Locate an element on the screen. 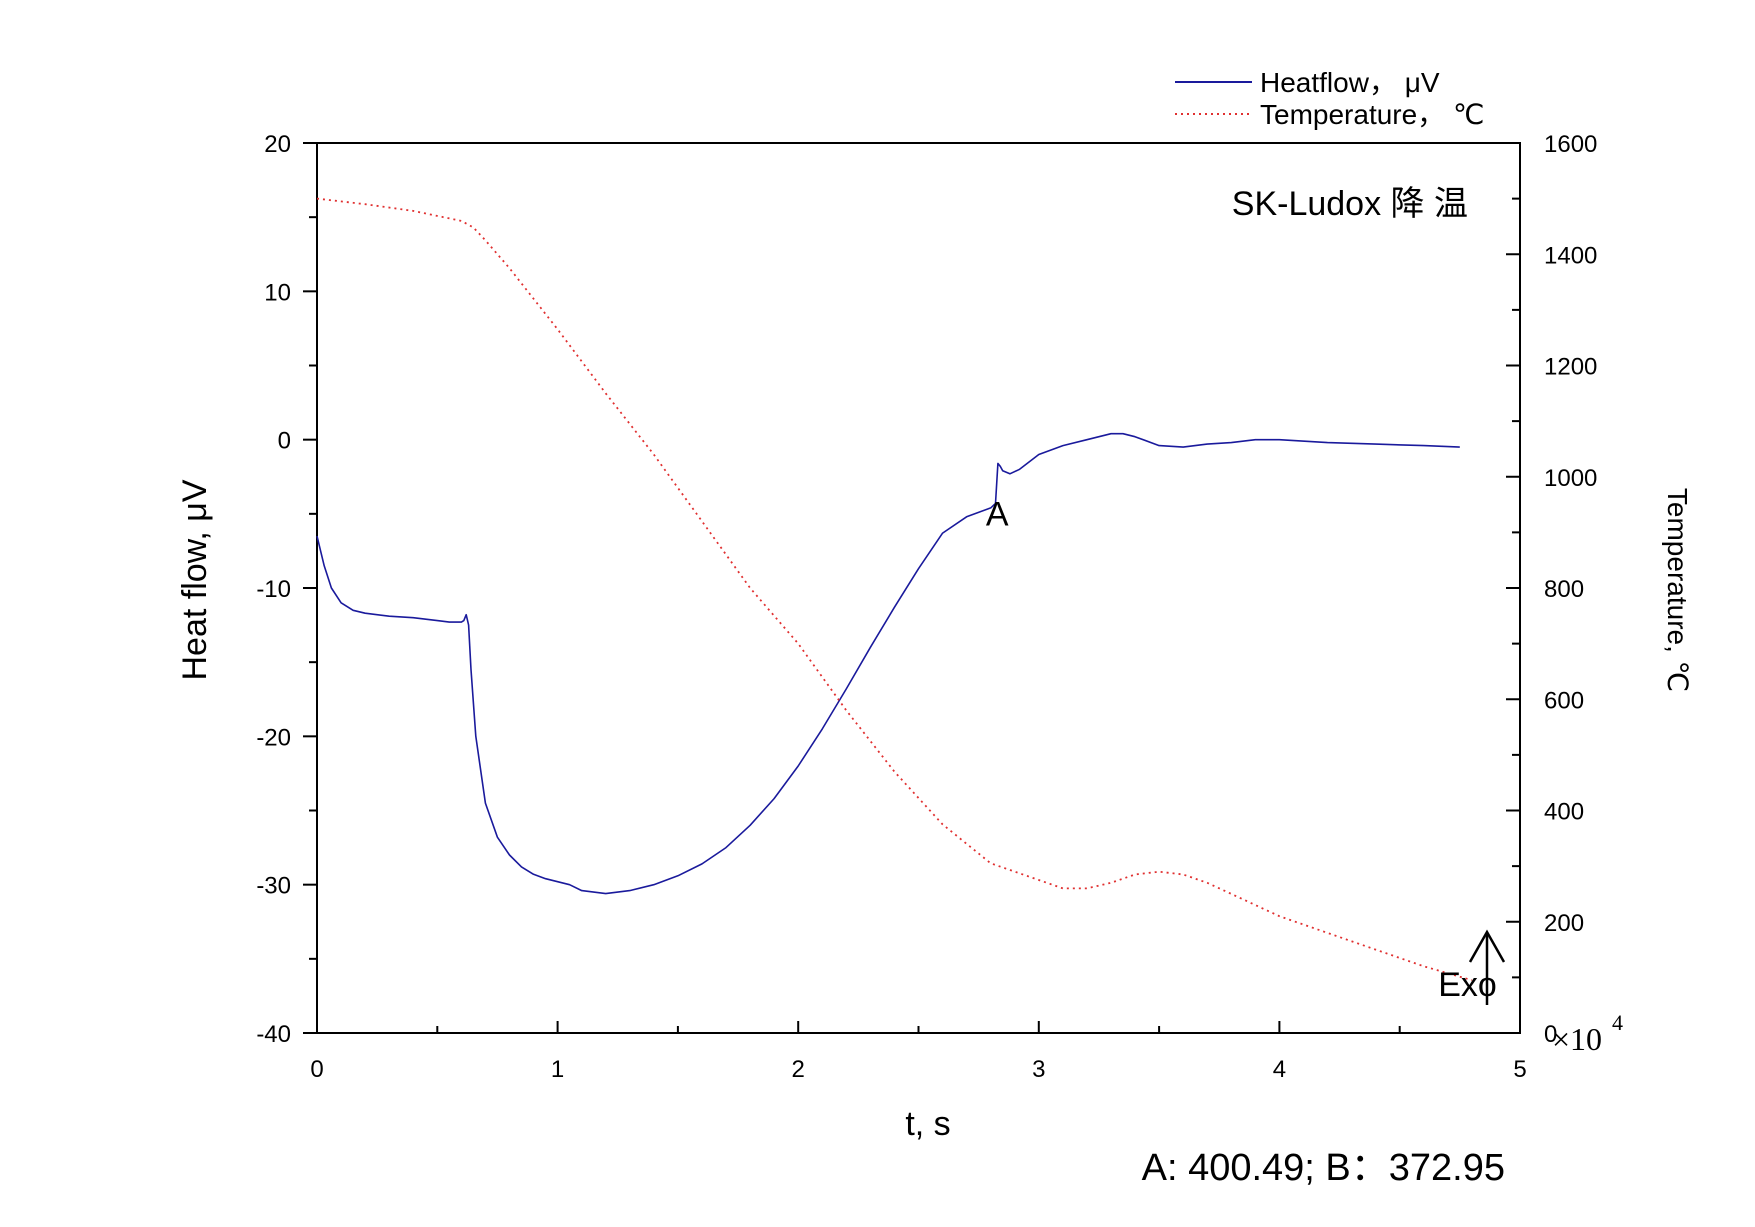 The width and height of the screenshot is (1755, 1227). y-right-tick-label: 1400 is located at coordinates (1570, 255).